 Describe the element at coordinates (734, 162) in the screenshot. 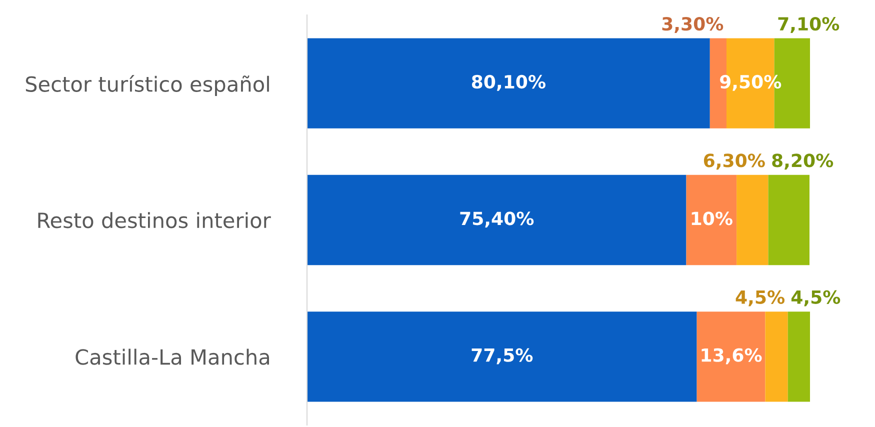

I see `data-label: 6,30%` at that location.